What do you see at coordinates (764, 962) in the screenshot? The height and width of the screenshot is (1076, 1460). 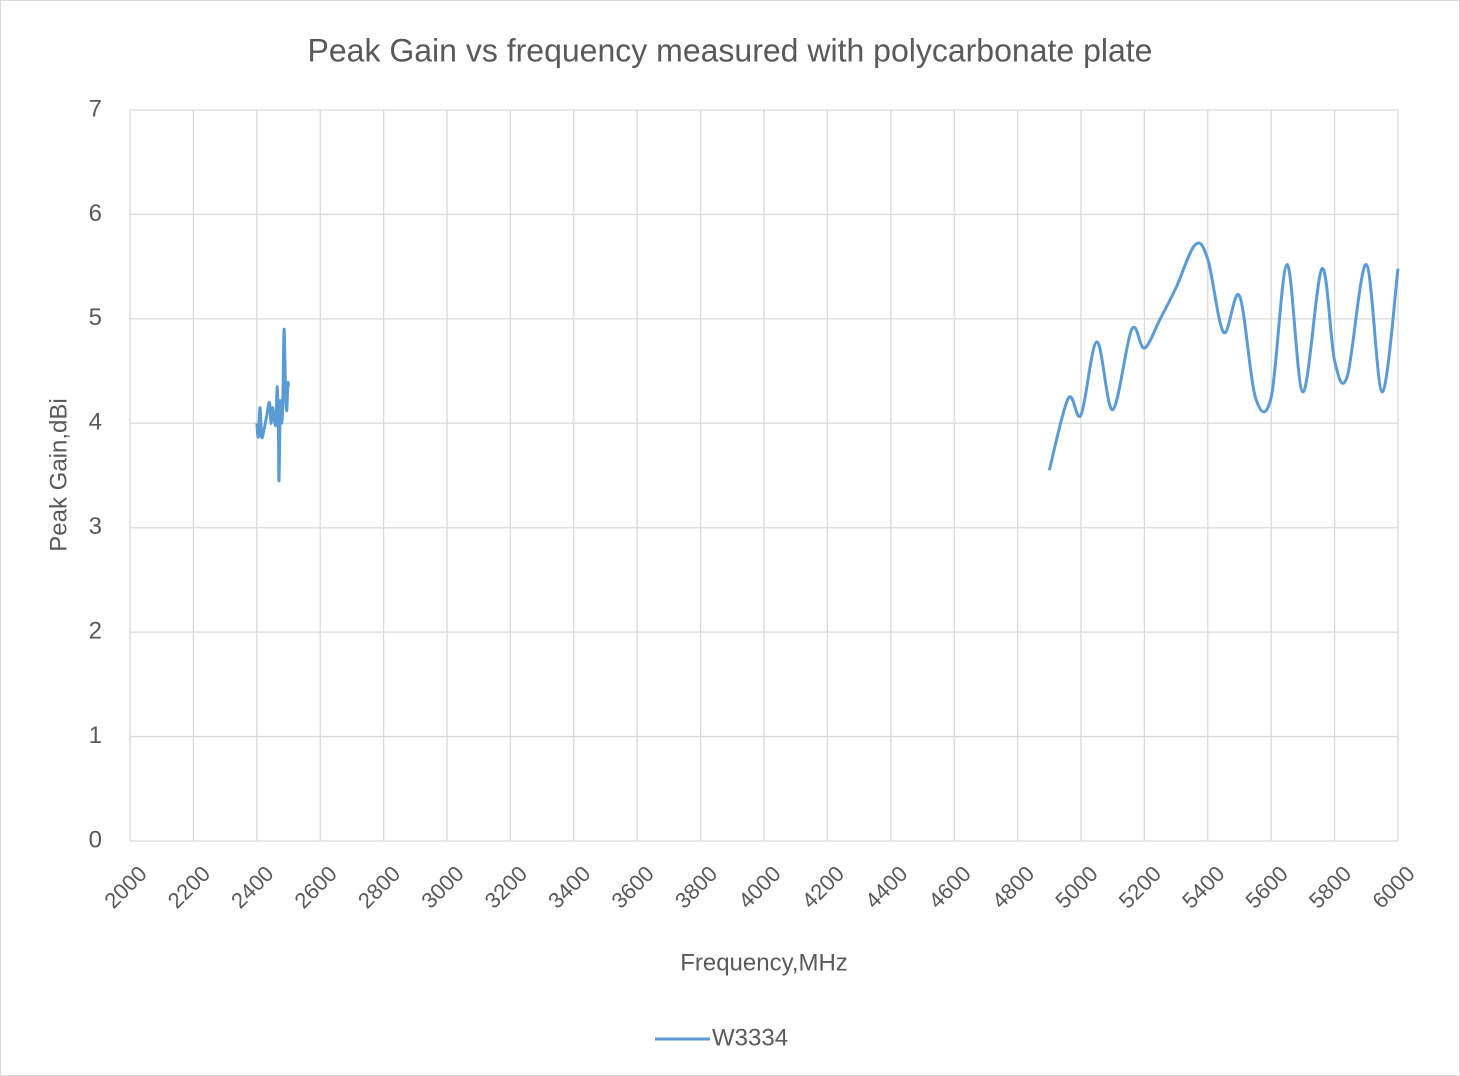 I see `x-axis-label: Frequency,MHz` at bounding box center [764, 962].